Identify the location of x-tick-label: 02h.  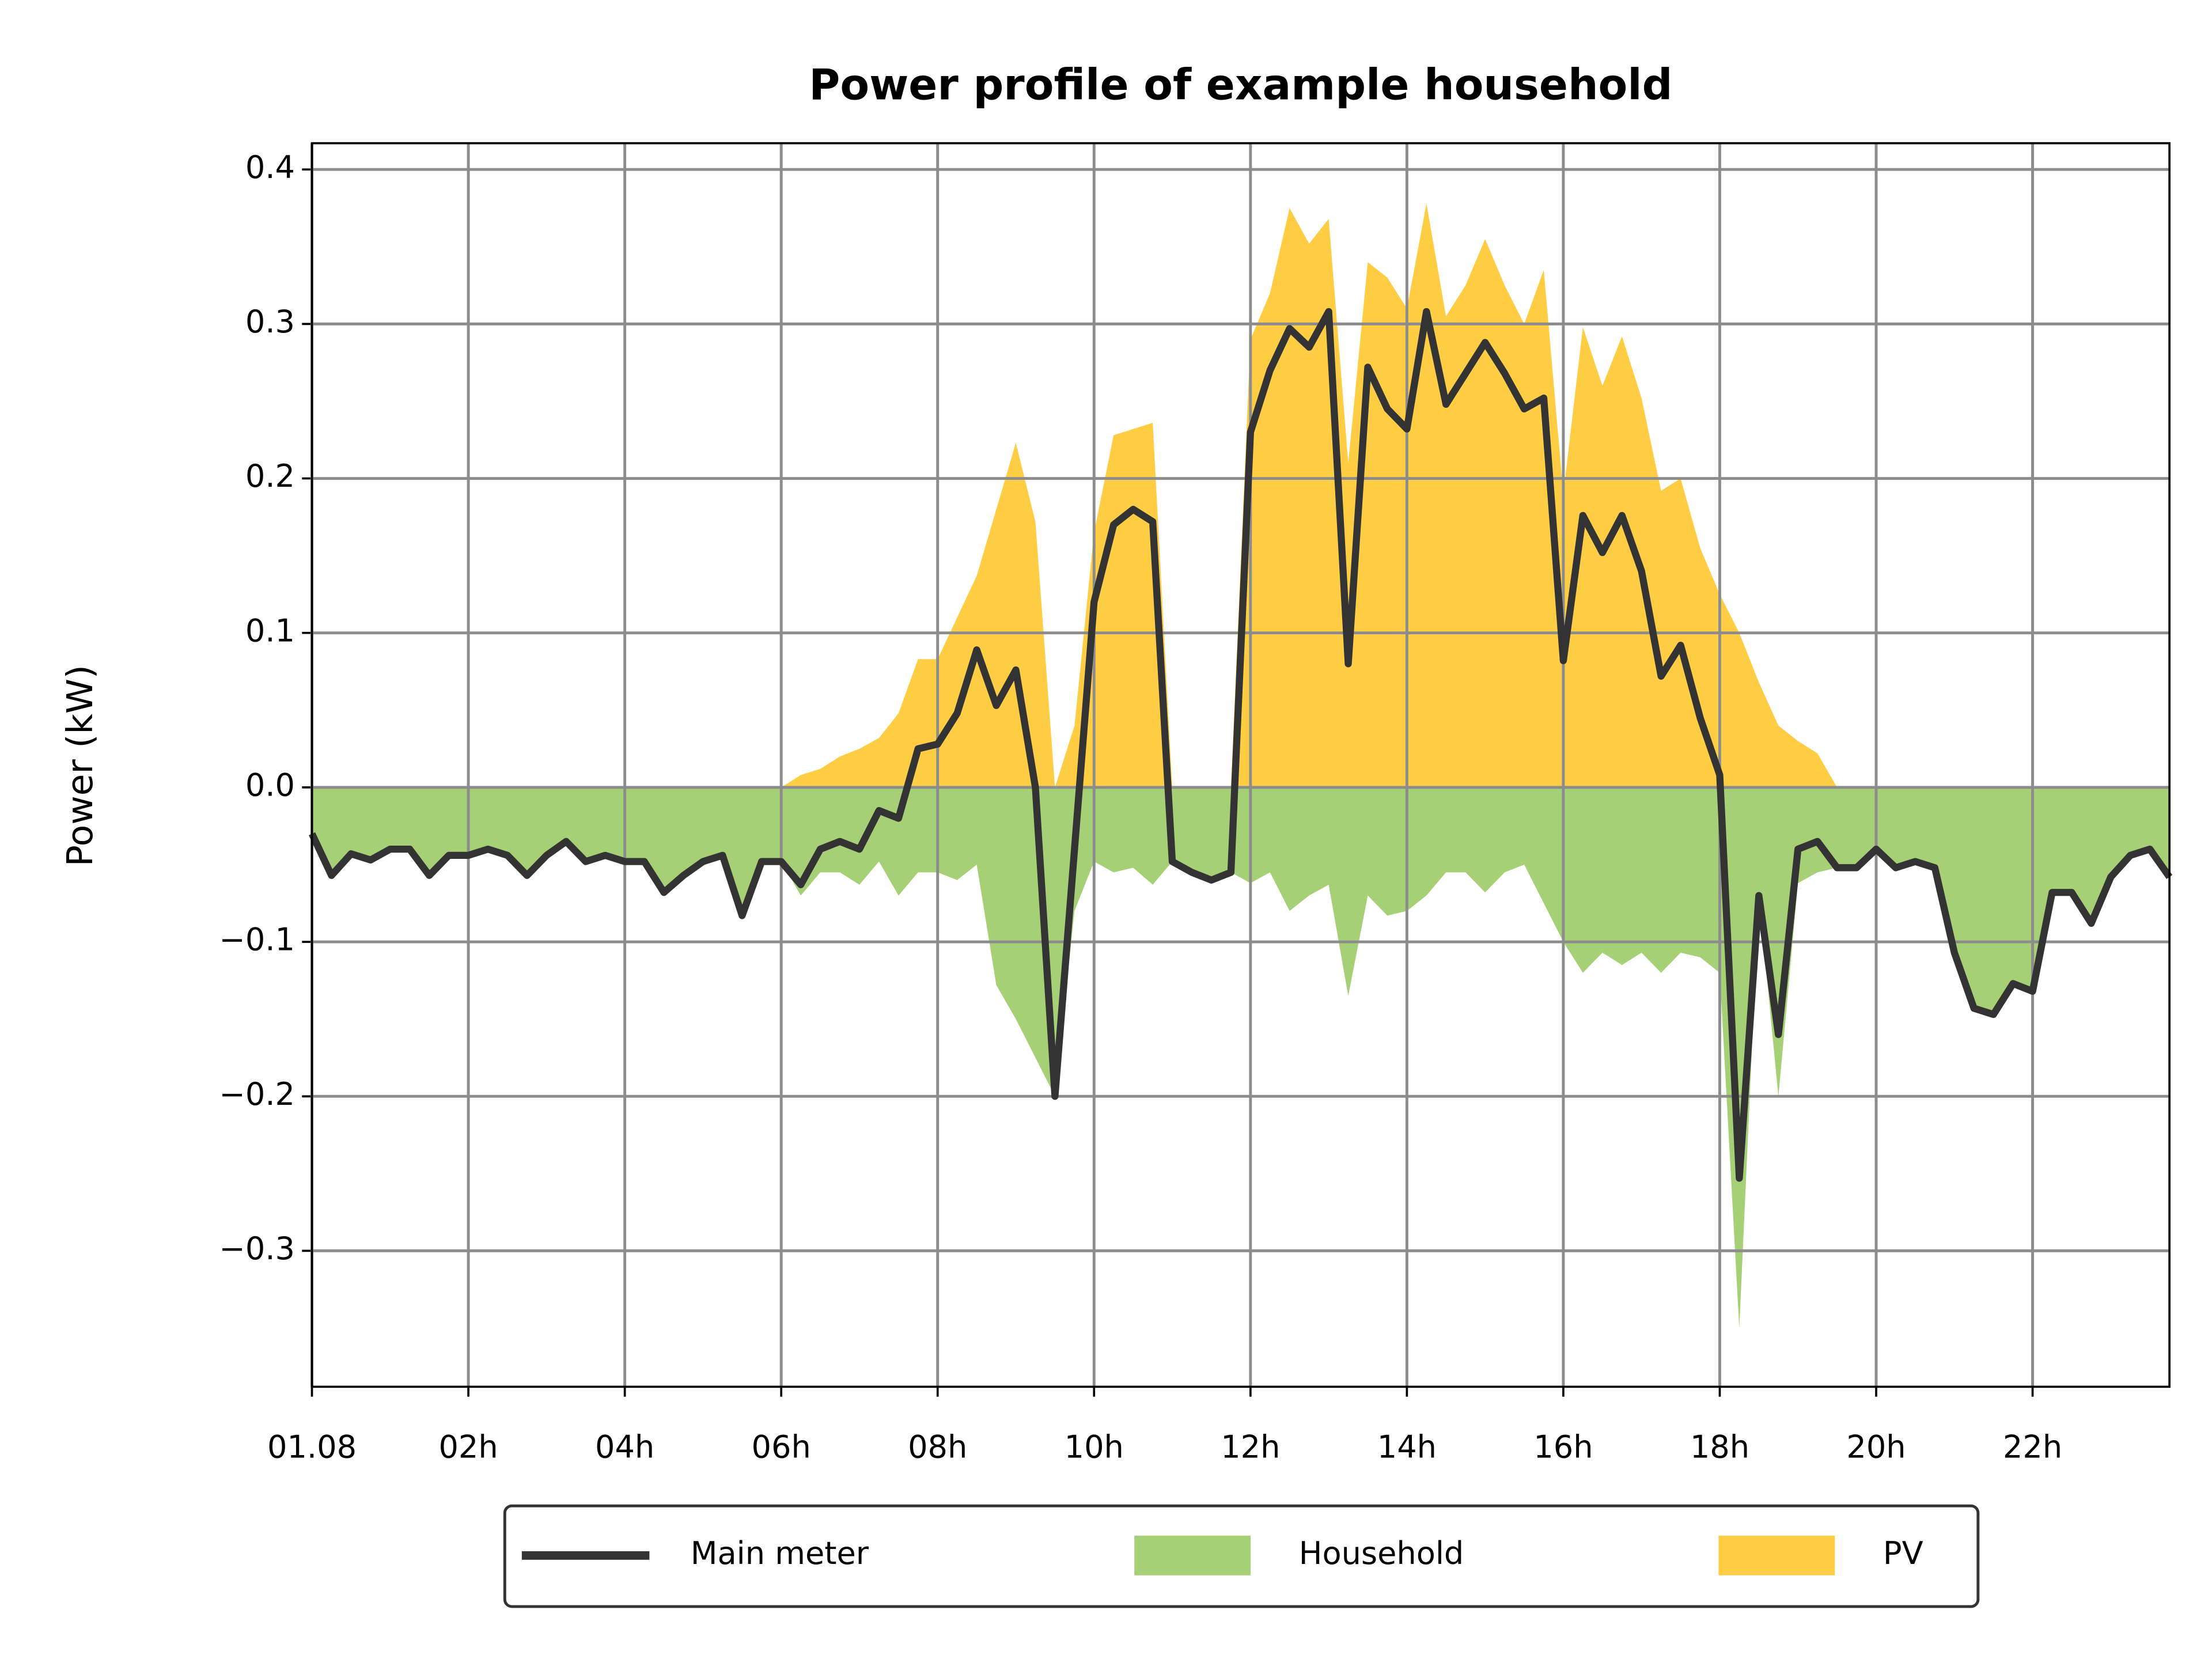
(468, 1447).